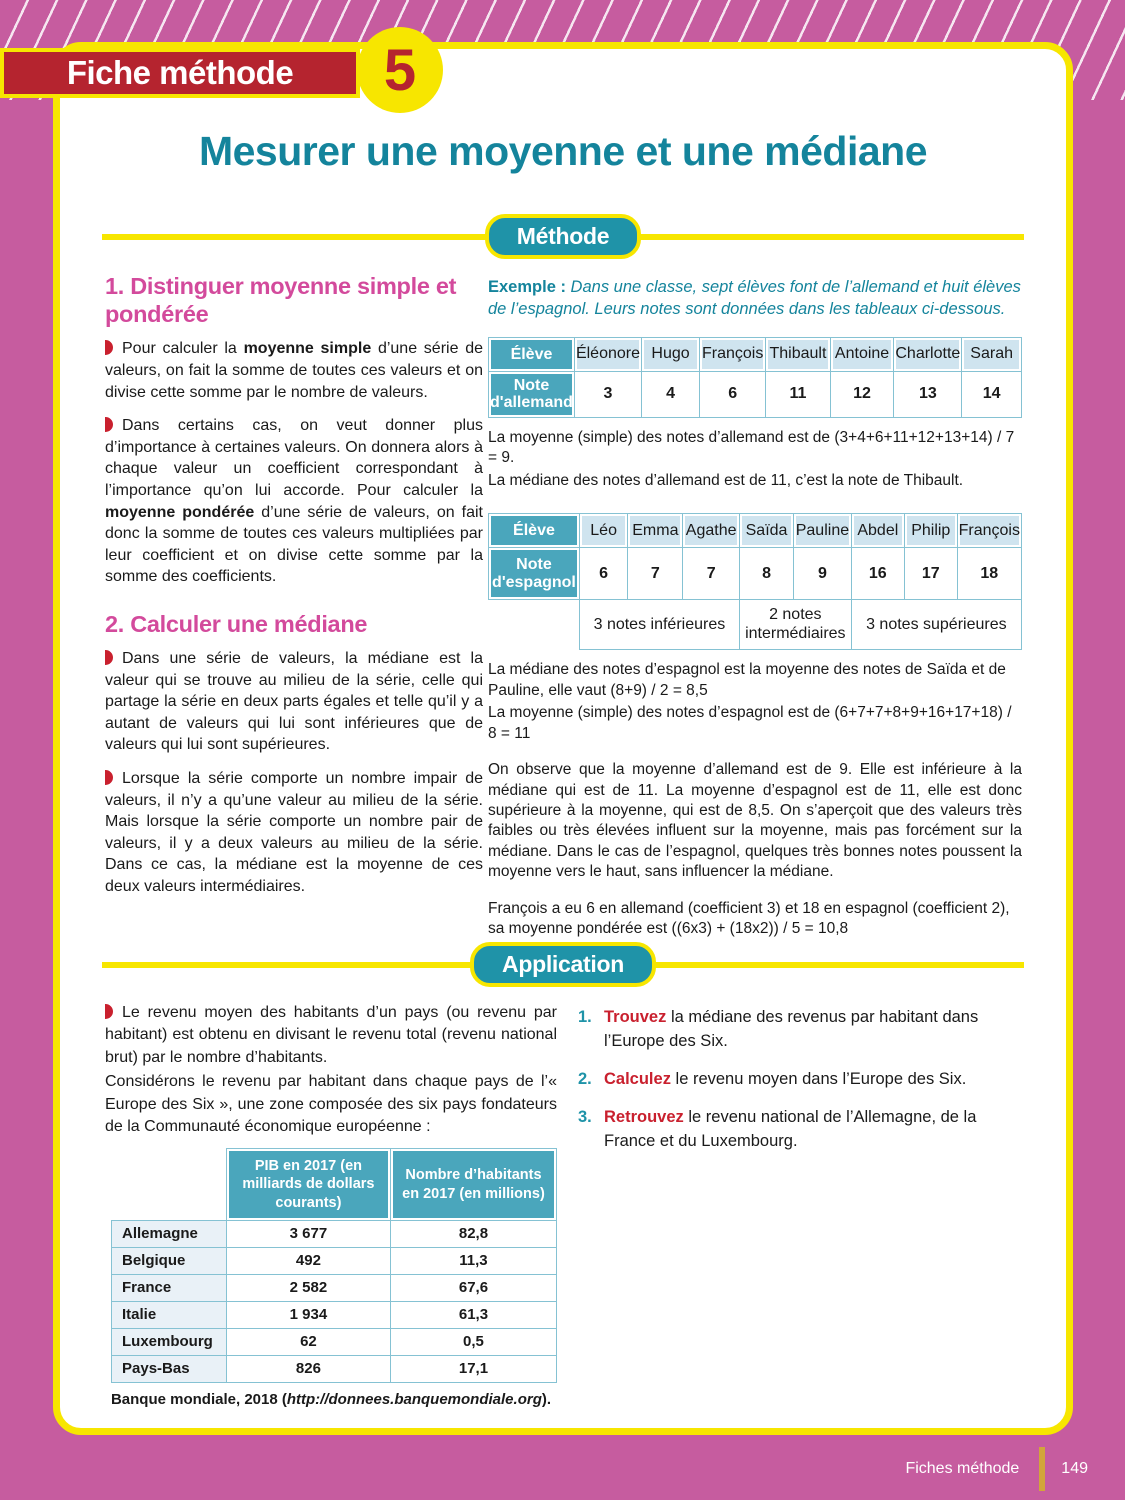  I want to click on country-cell: Belgique, so click(169, 1260).